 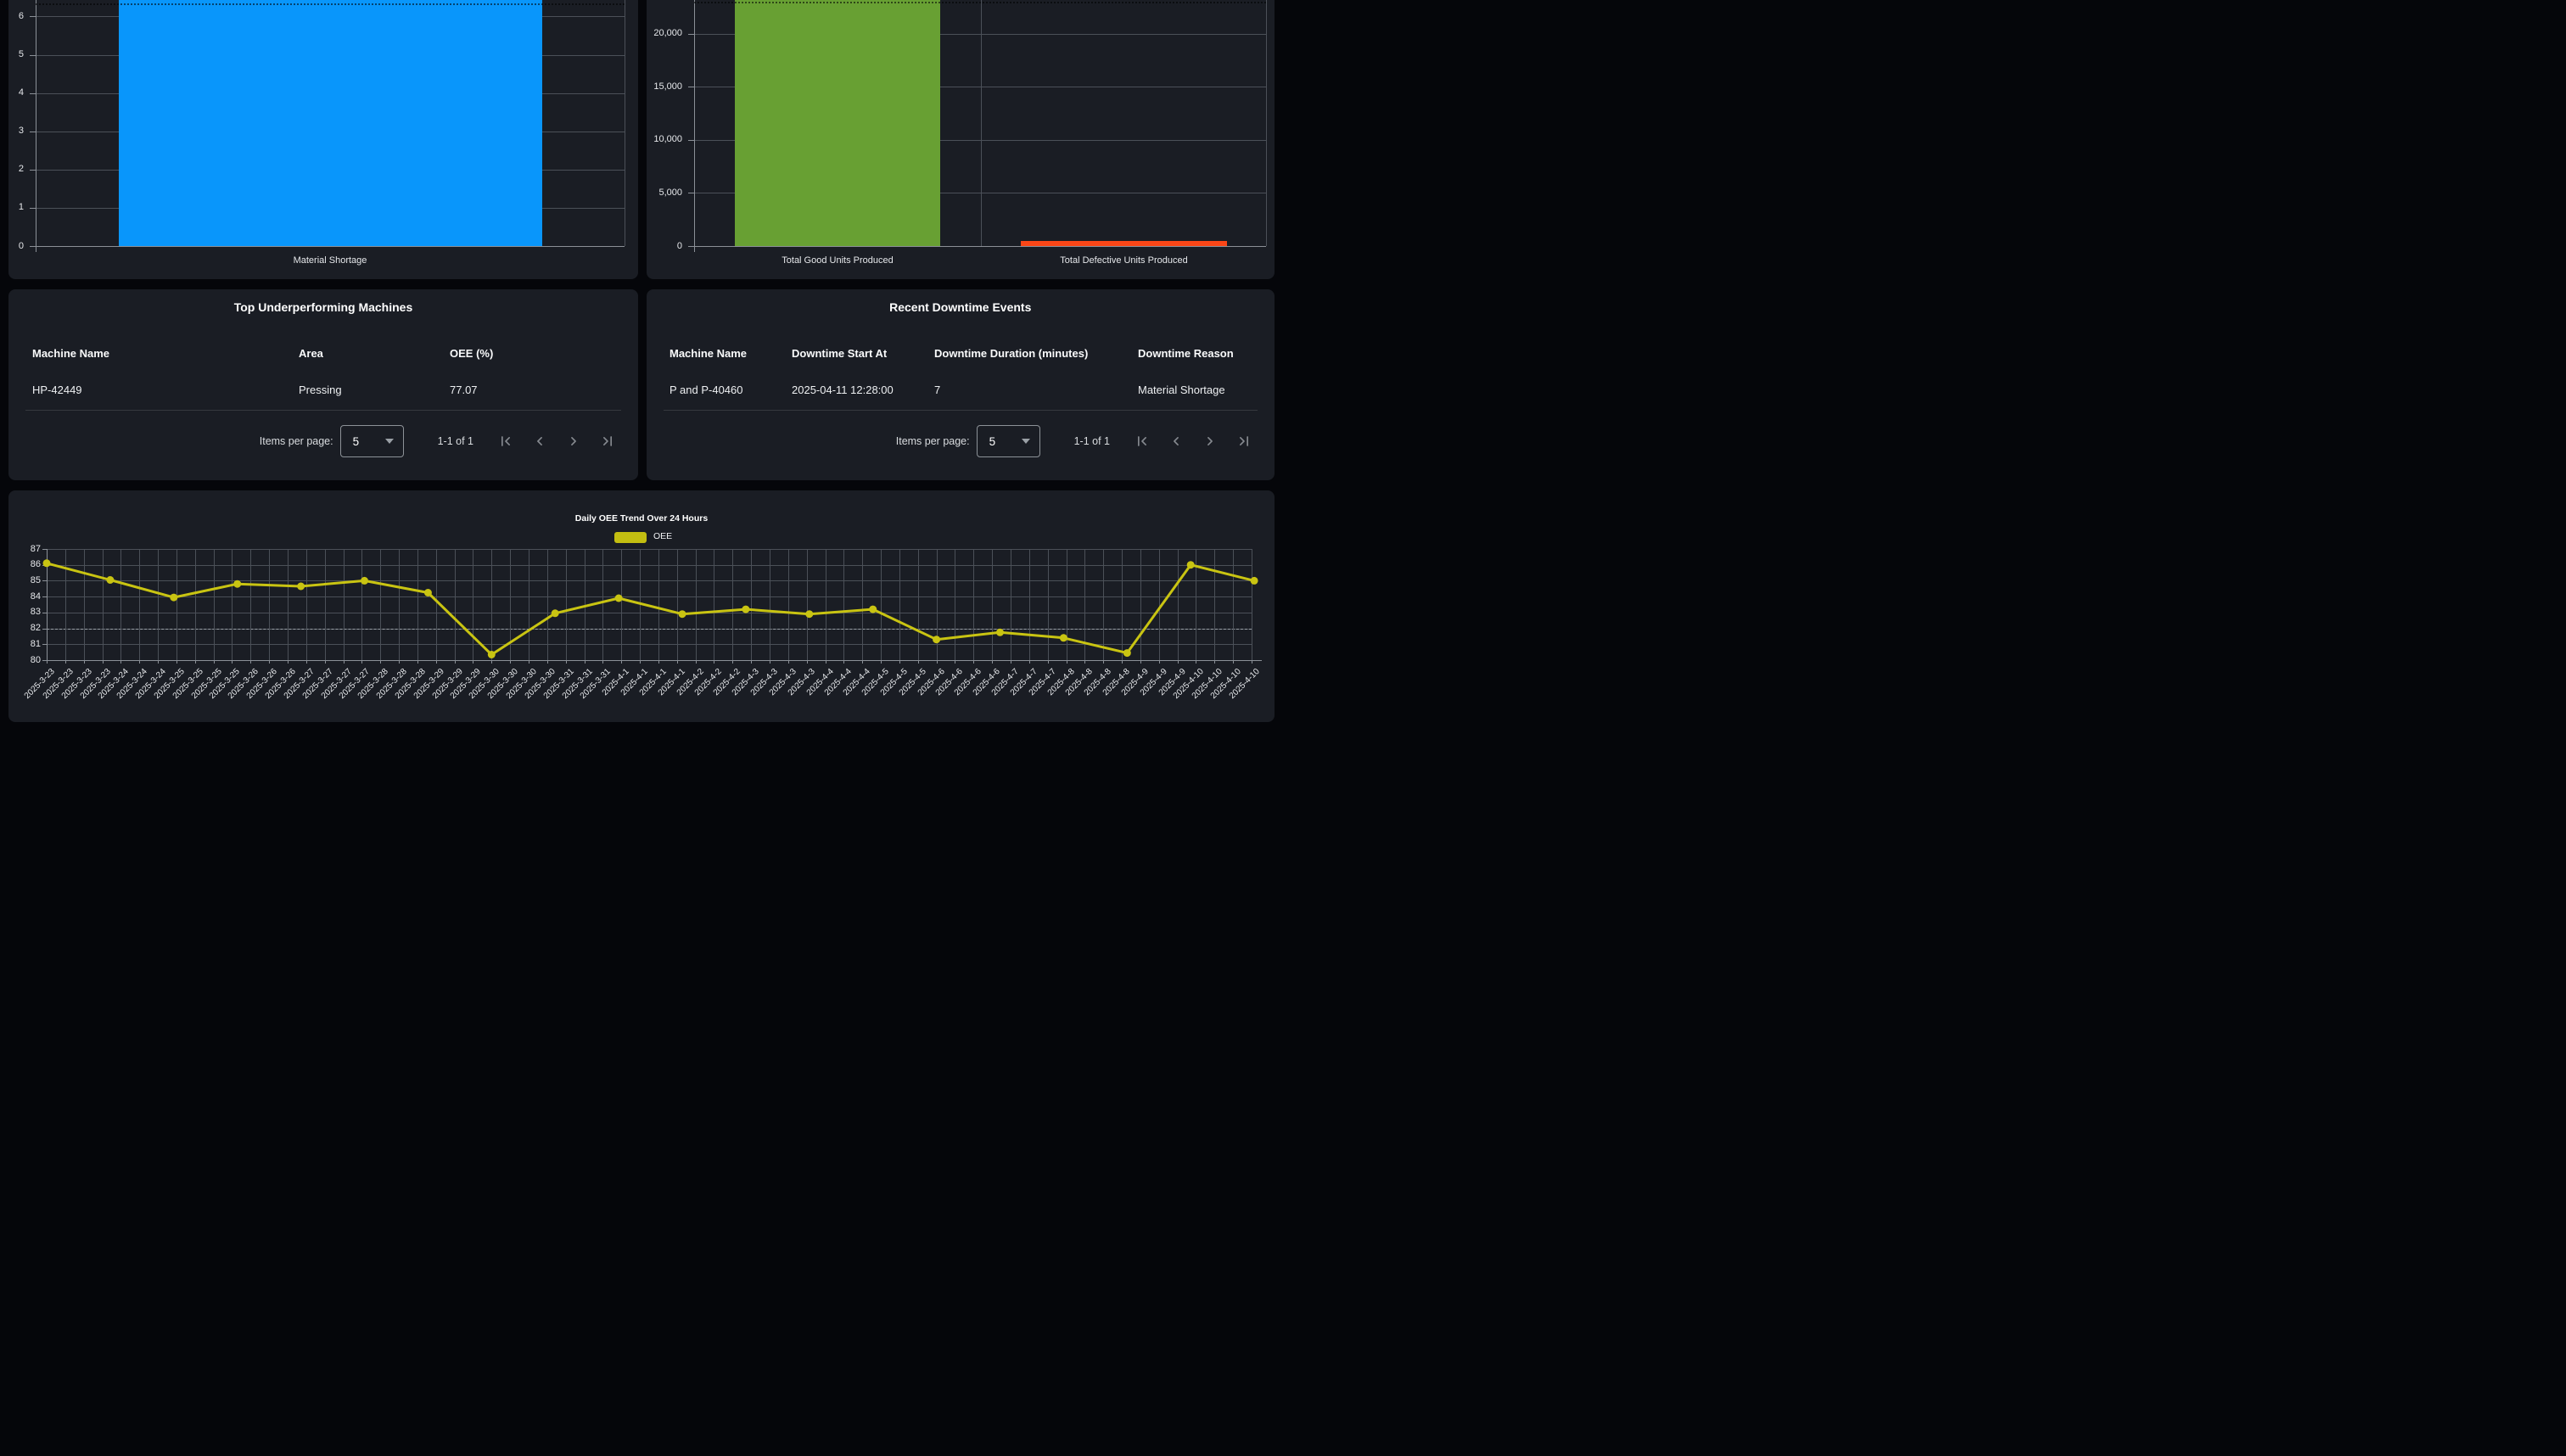 I want to click on y-axis-label: 0, so click(x=21, y=245).